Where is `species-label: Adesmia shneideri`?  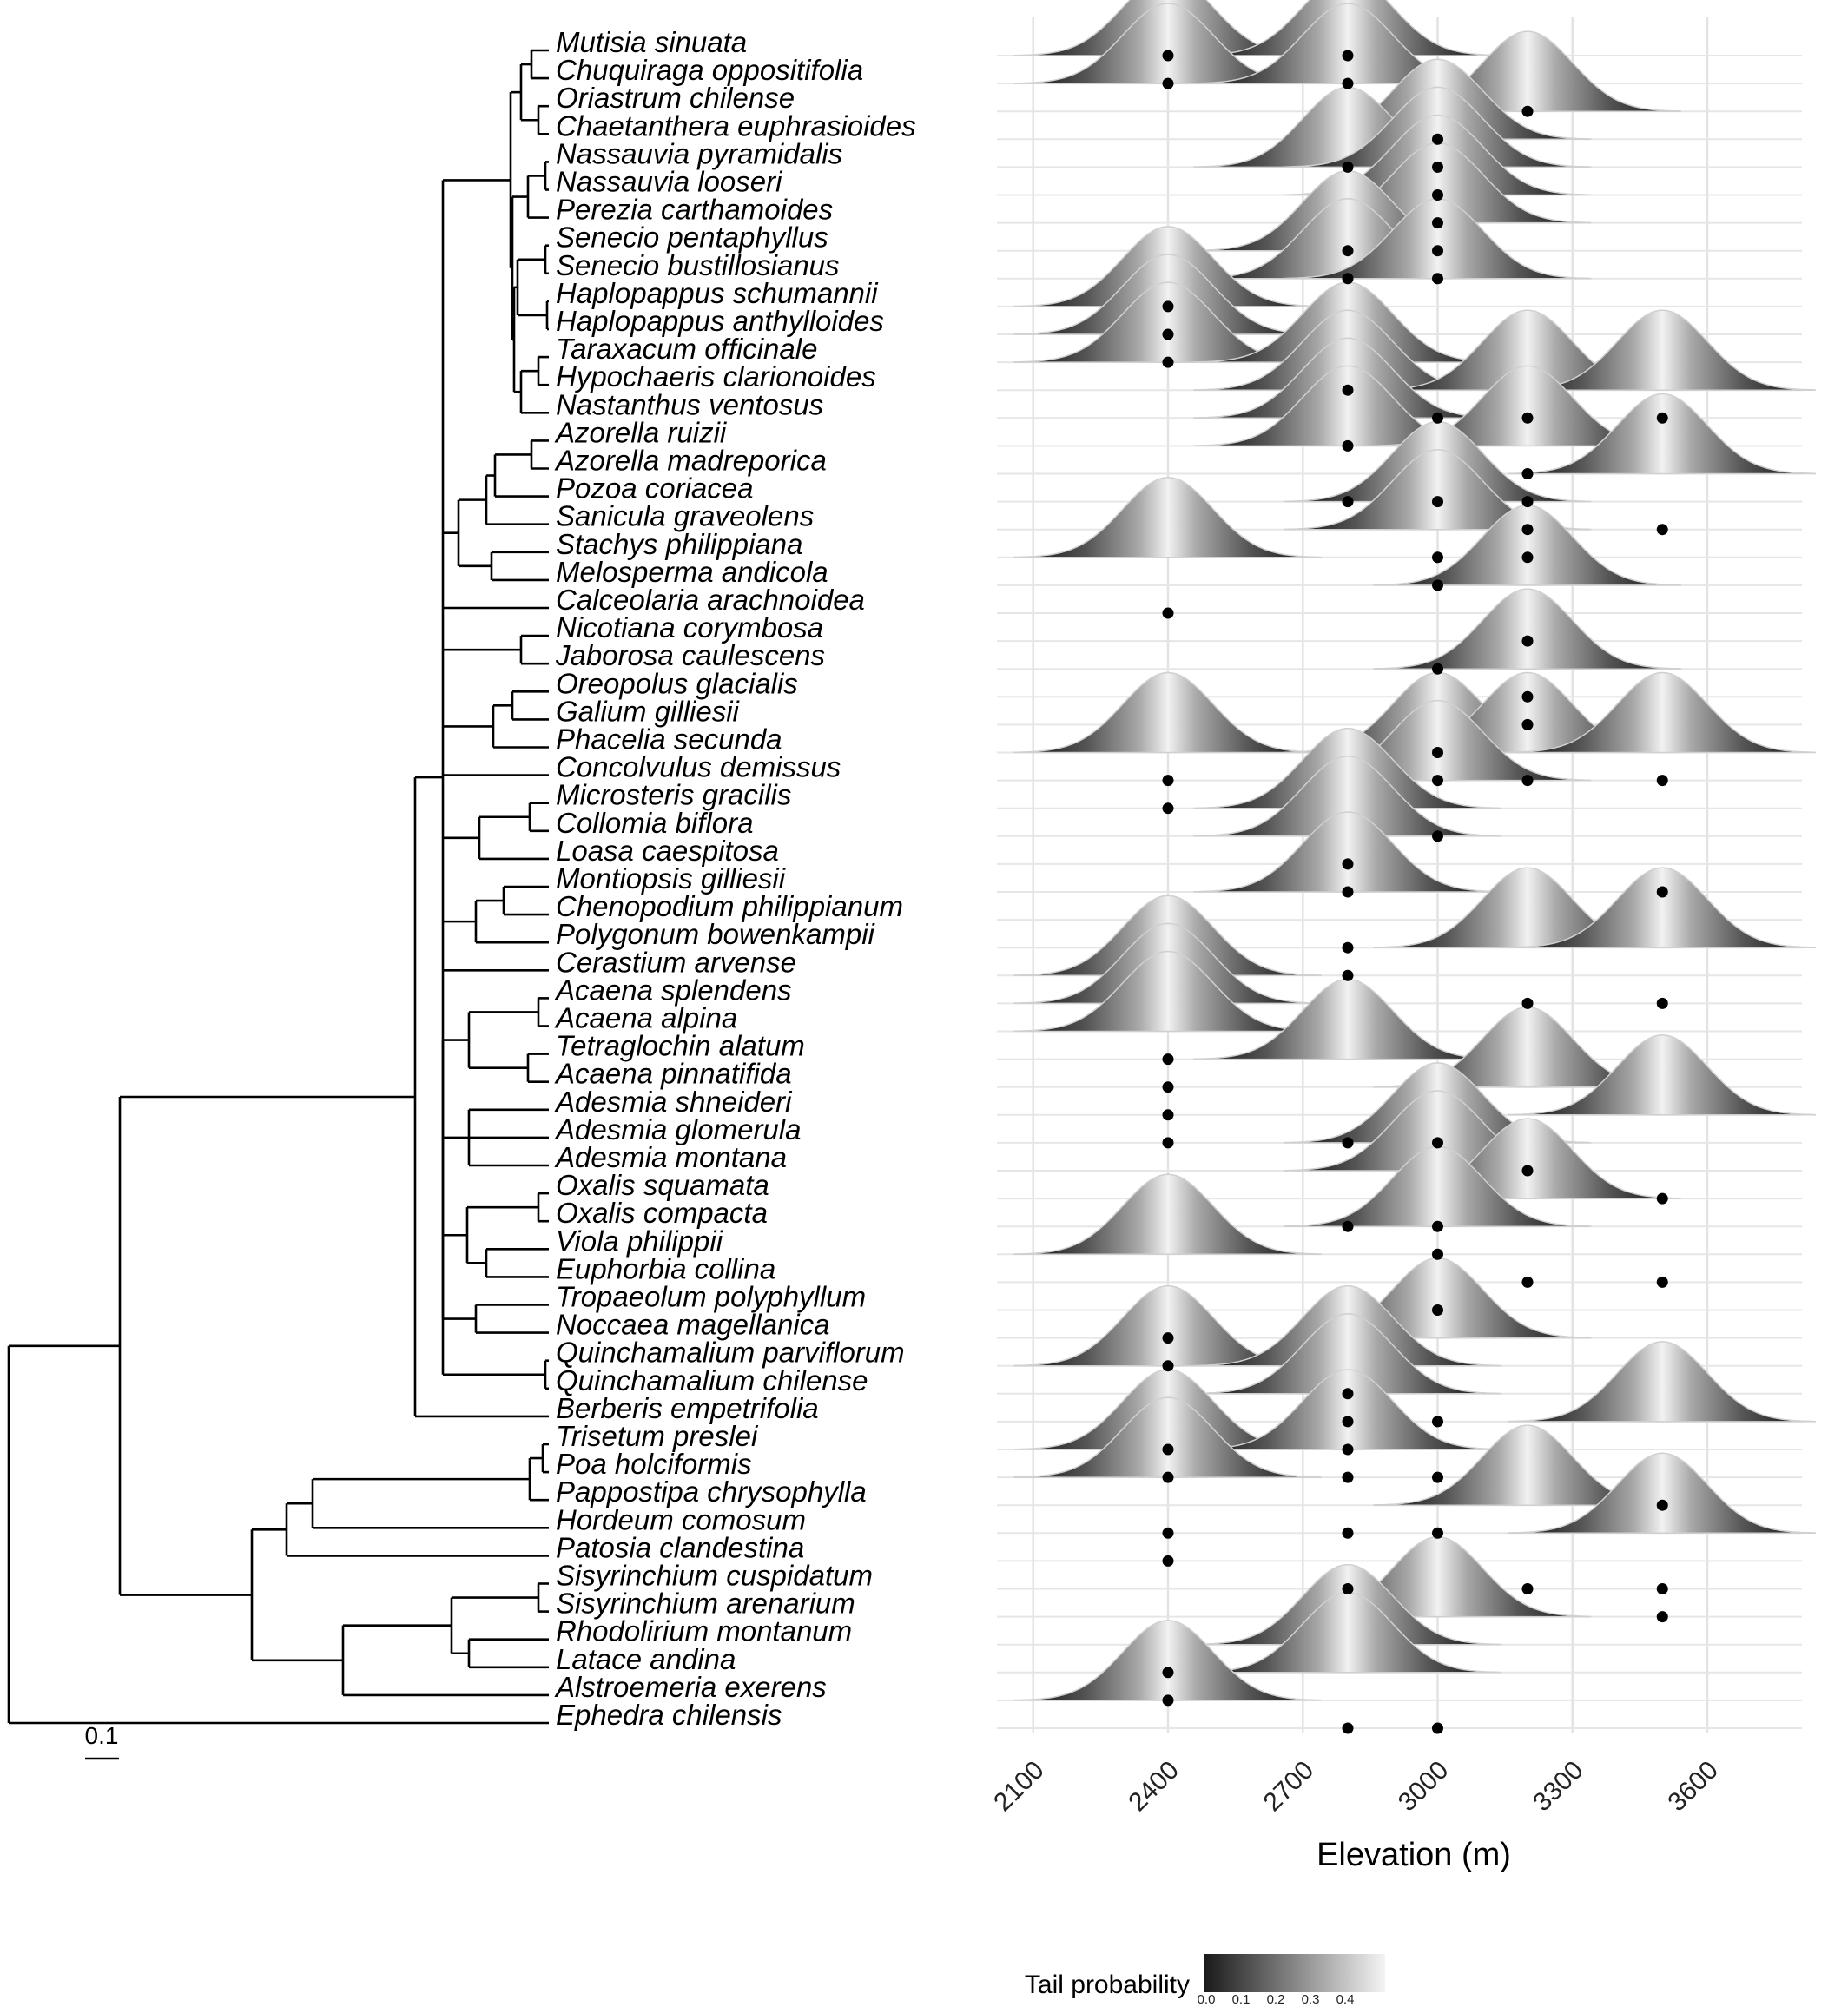 species-label: Adesmia shneideri is located at coordinates (674, 1102).